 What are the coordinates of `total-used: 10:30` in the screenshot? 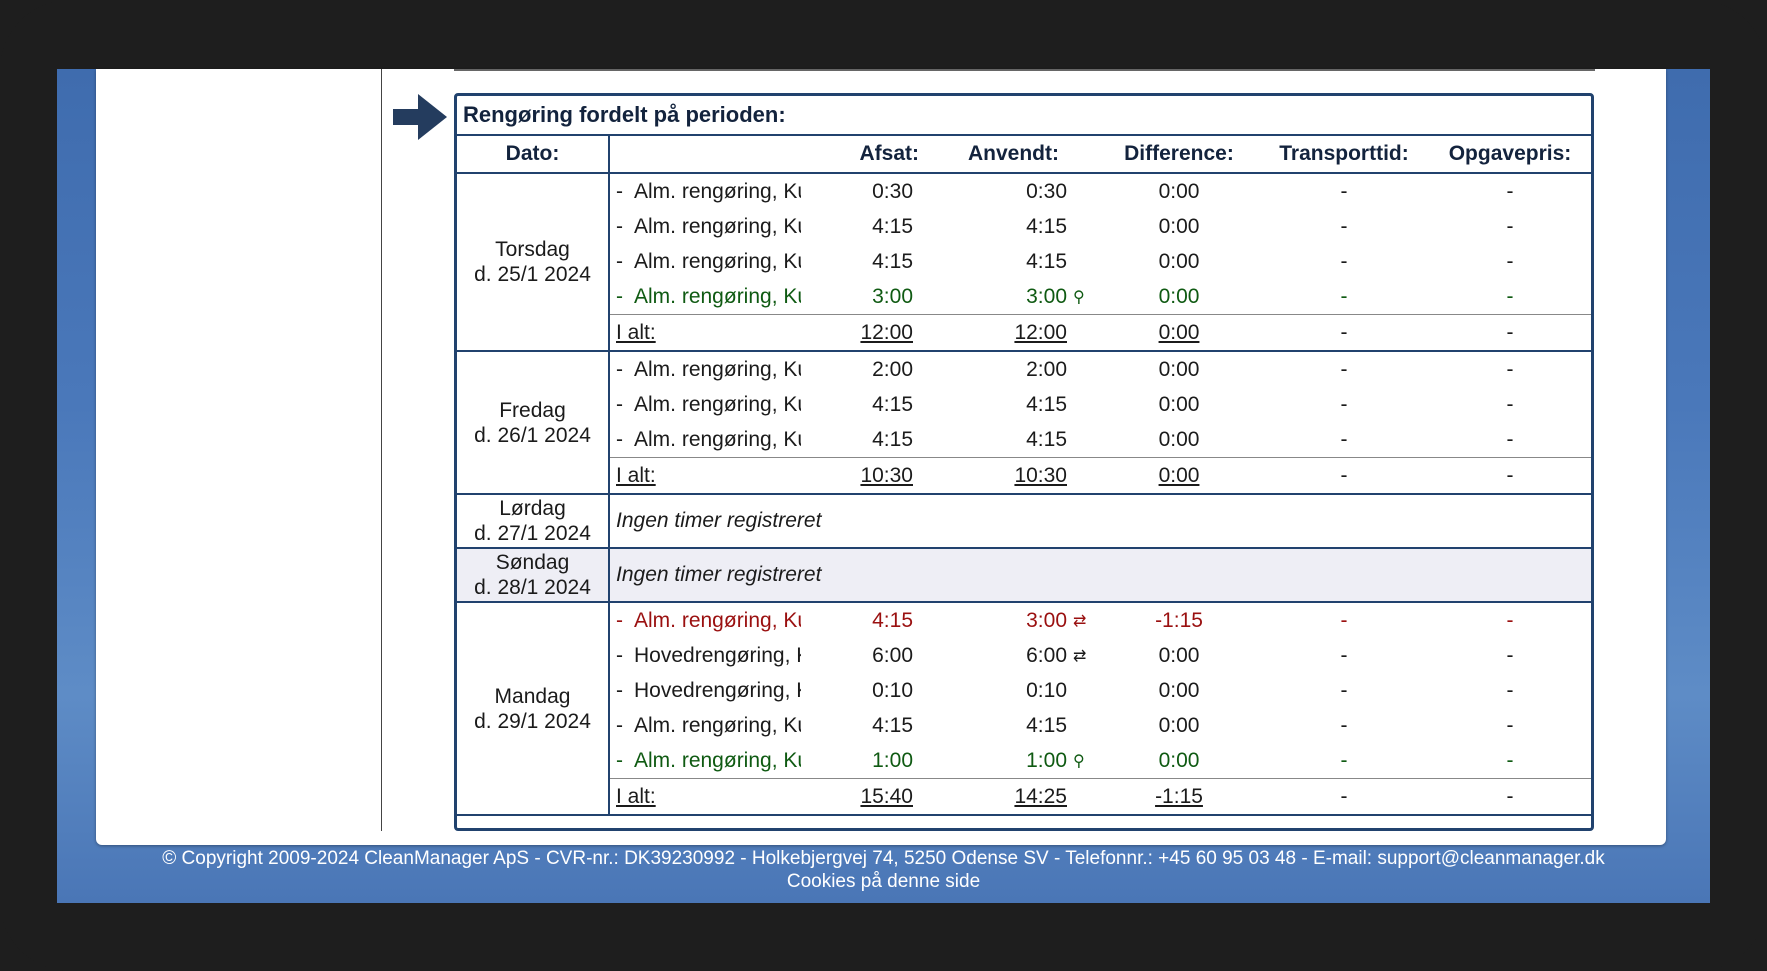 It's located at (1019, 476).